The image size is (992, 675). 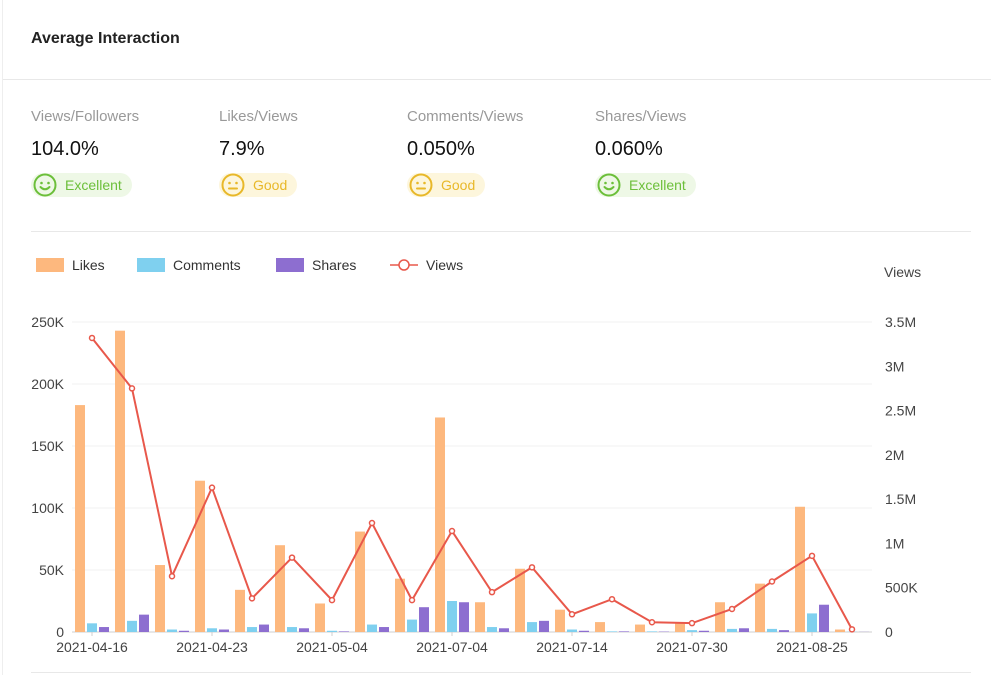 What do you see at coordinates (497, 40) in the screenshot?
I see `card-header: Average Interaction` at bounding box center [497, 40].